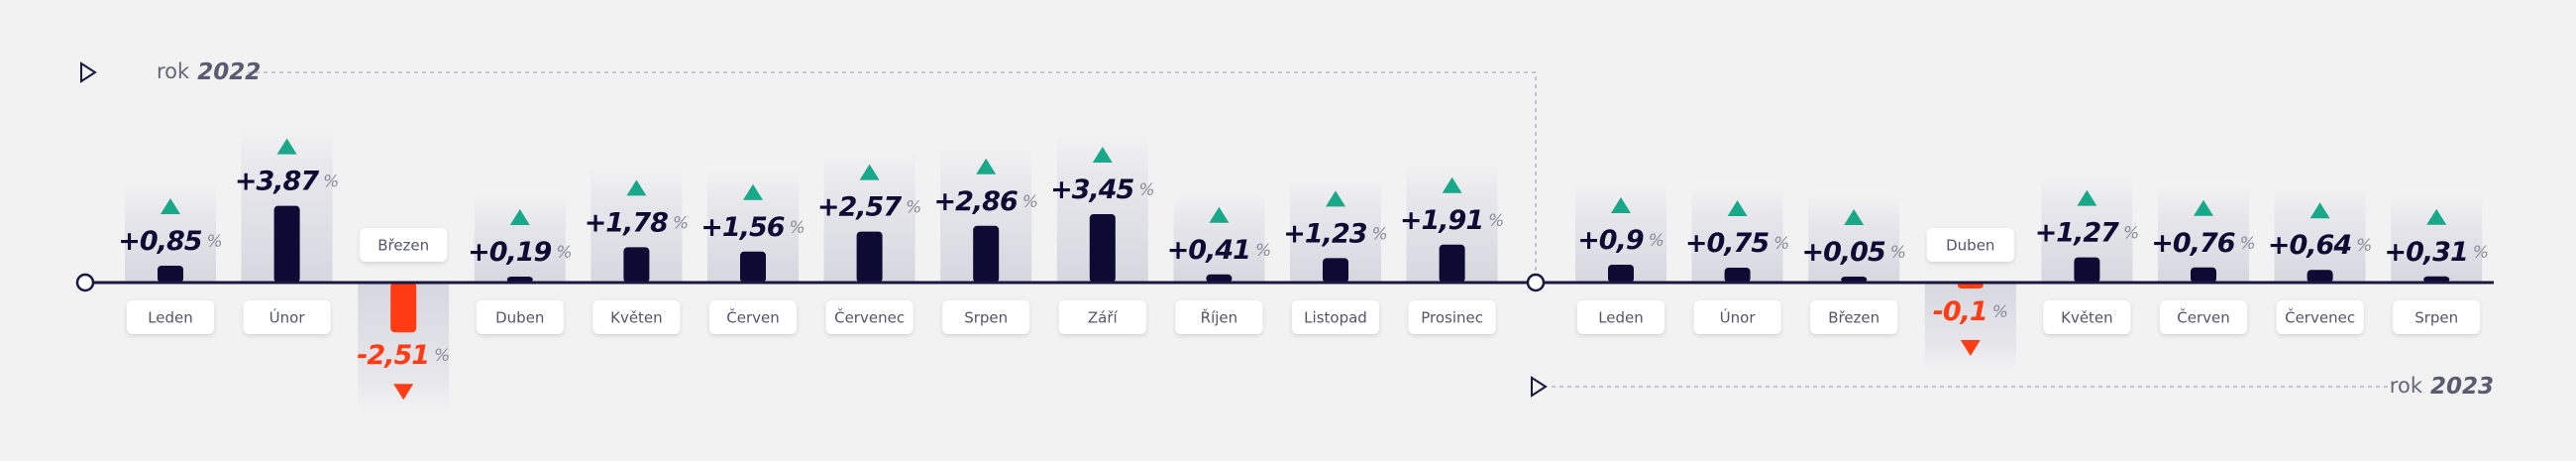  I want to click on month-label: Prosinec, so click(1452, 318).